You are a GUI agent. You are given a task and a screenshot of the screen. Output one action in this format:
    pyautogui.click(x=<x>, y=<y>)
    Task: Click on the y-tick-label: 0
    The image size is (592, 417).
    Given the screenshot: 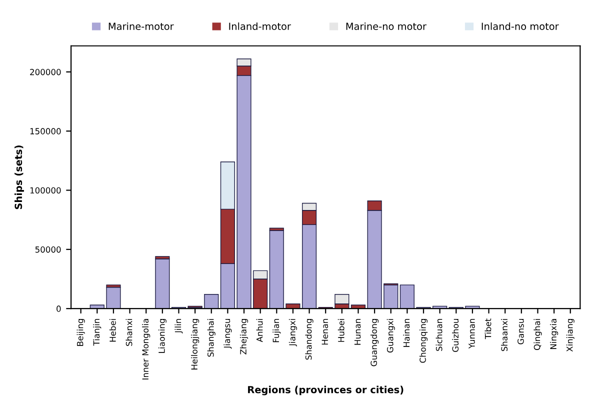 What is the action you would take?
    pyautogui.click(x=58, y=309)
    